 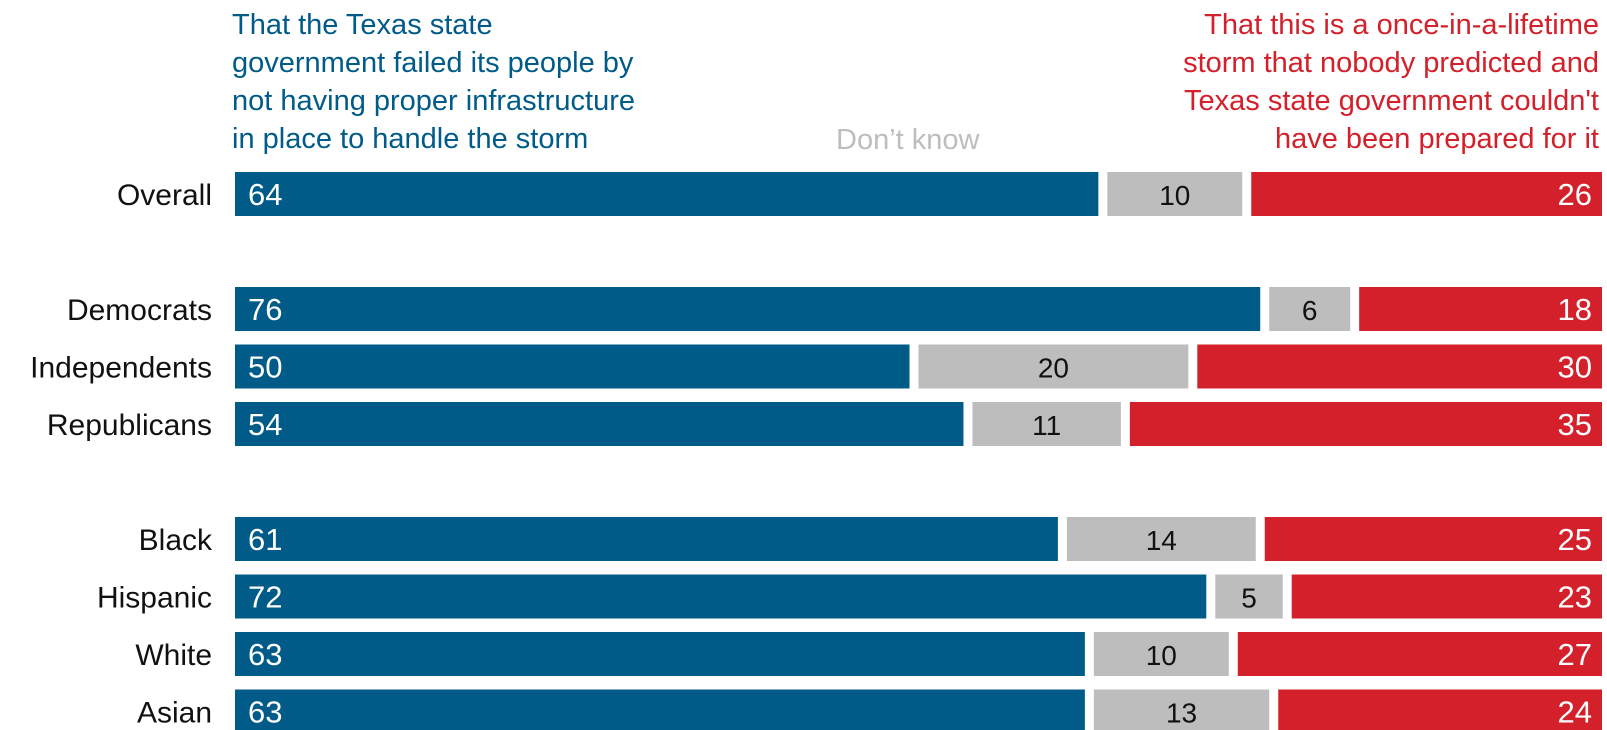 I want to click on value-label-failed-overall: 64, so click(x=265, y=194).